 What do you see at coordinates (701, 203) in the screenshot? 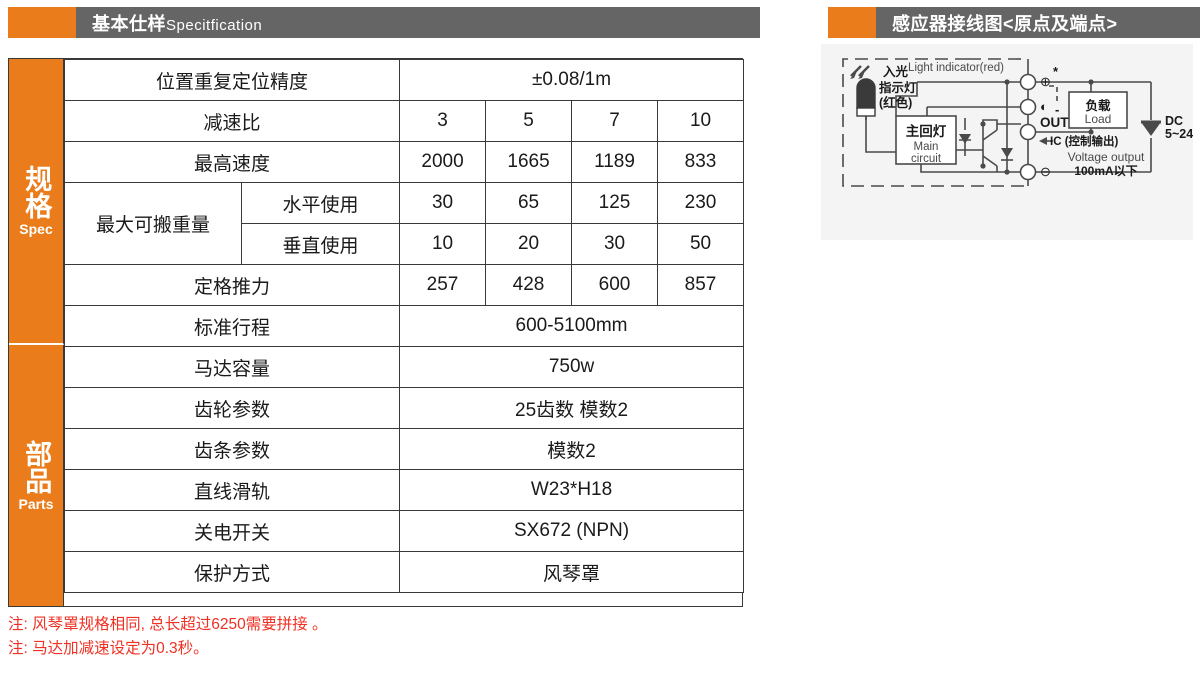
I see `row-value-cell: 230` at bounding box center [701, 203].